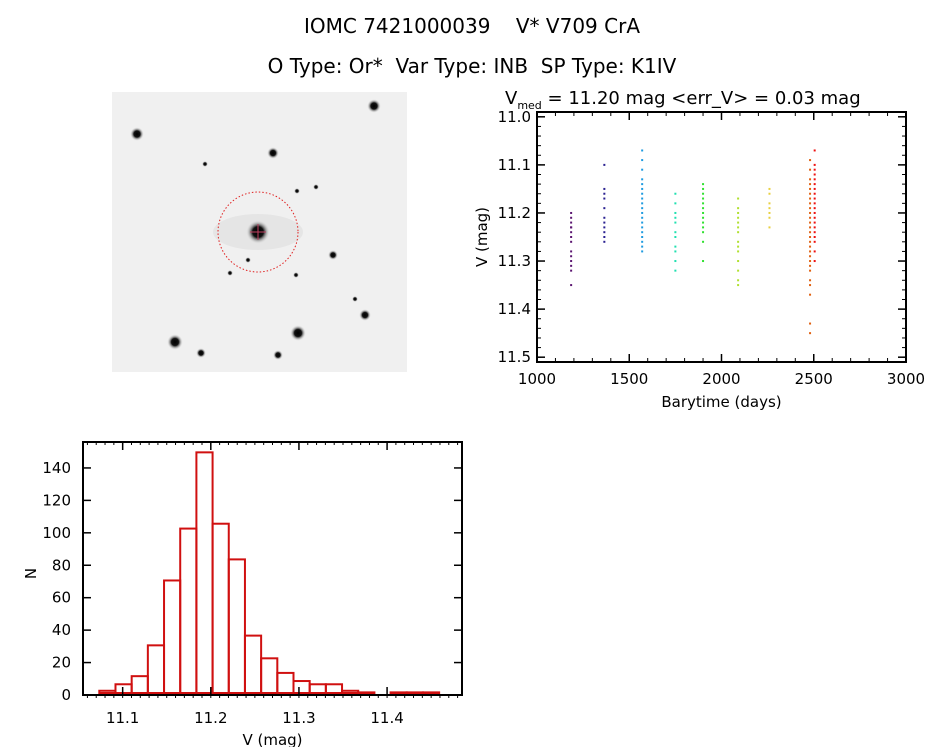 The height and width of the screenshot is (747, 944). I want to click on y-tick-label: 100, so click(56, 533).